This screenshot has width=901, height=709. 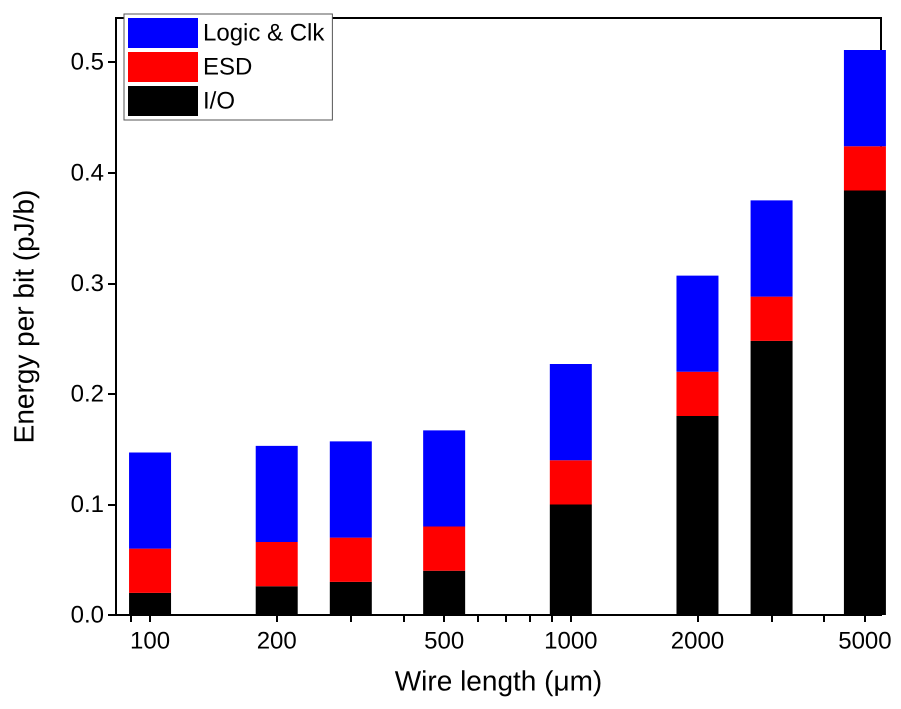 What do you see at coordinates (865, 641) in the screenshot?
I see `x-tick-label: 5000` at bounding box center [865, 641].